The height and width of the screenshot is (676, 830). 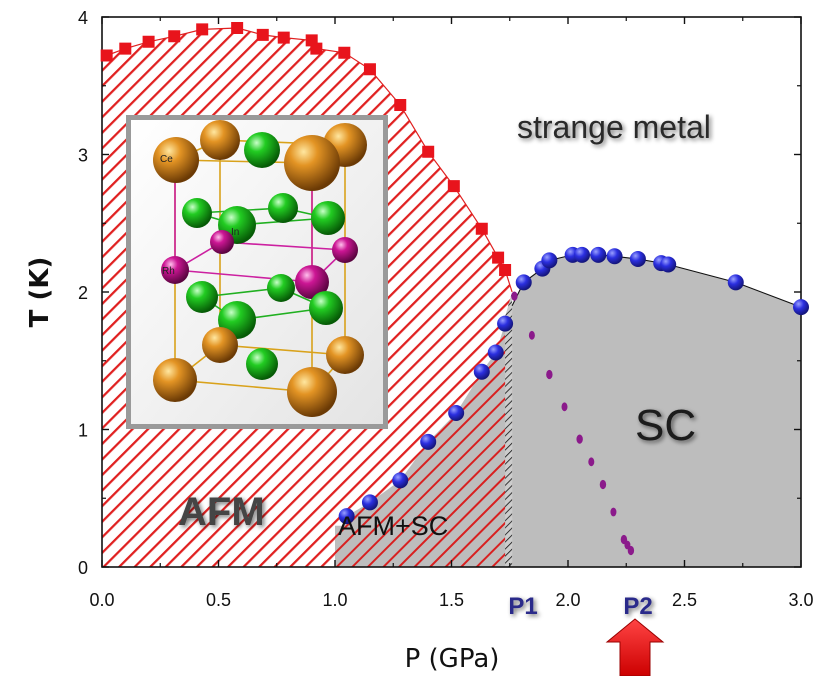 What do you see at coordinates (451, 600) in the screenshot?
I see `x-tick-label: 1.5` at bounding box center [451, 600].